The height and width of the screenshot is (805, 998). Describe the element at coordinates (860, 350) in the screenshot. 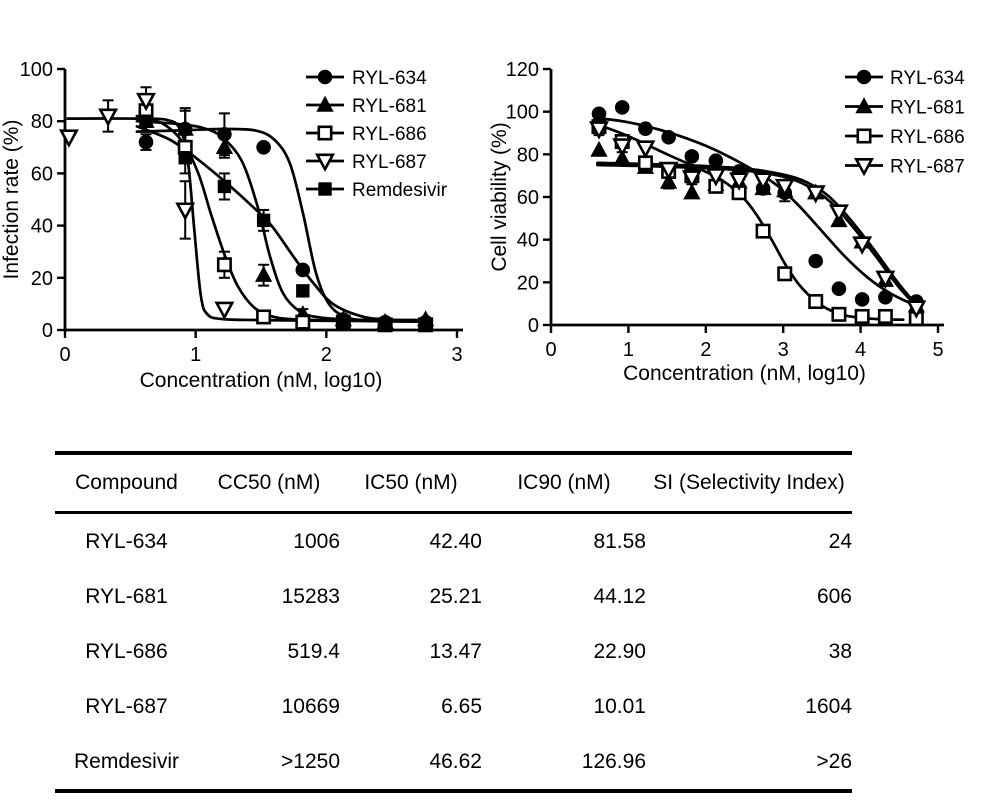

I see `x-tick-label: 4` at that location.